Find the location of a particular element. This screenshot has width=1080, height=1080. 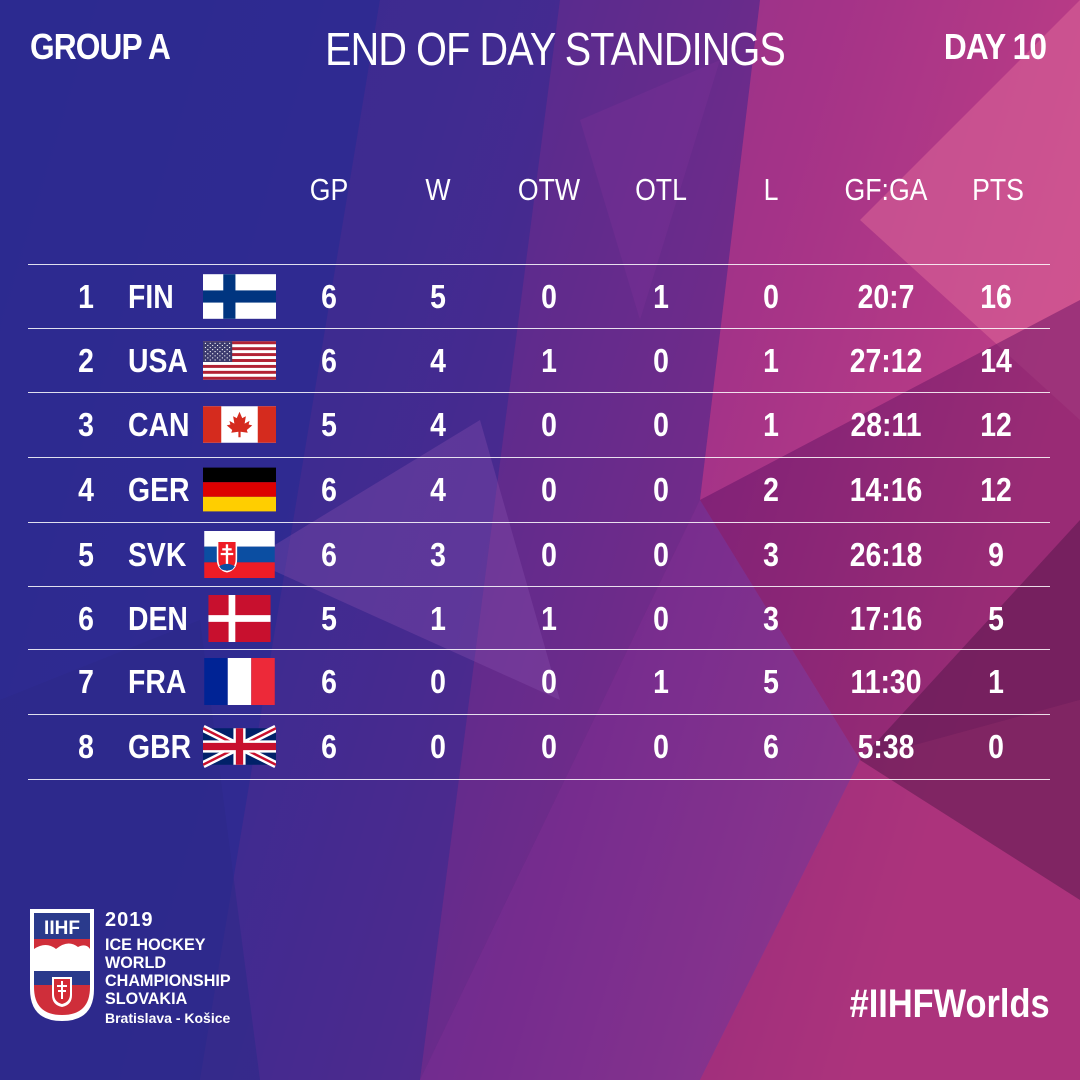

gfga-cell: 17:16 is located at coordinates (886, 618).